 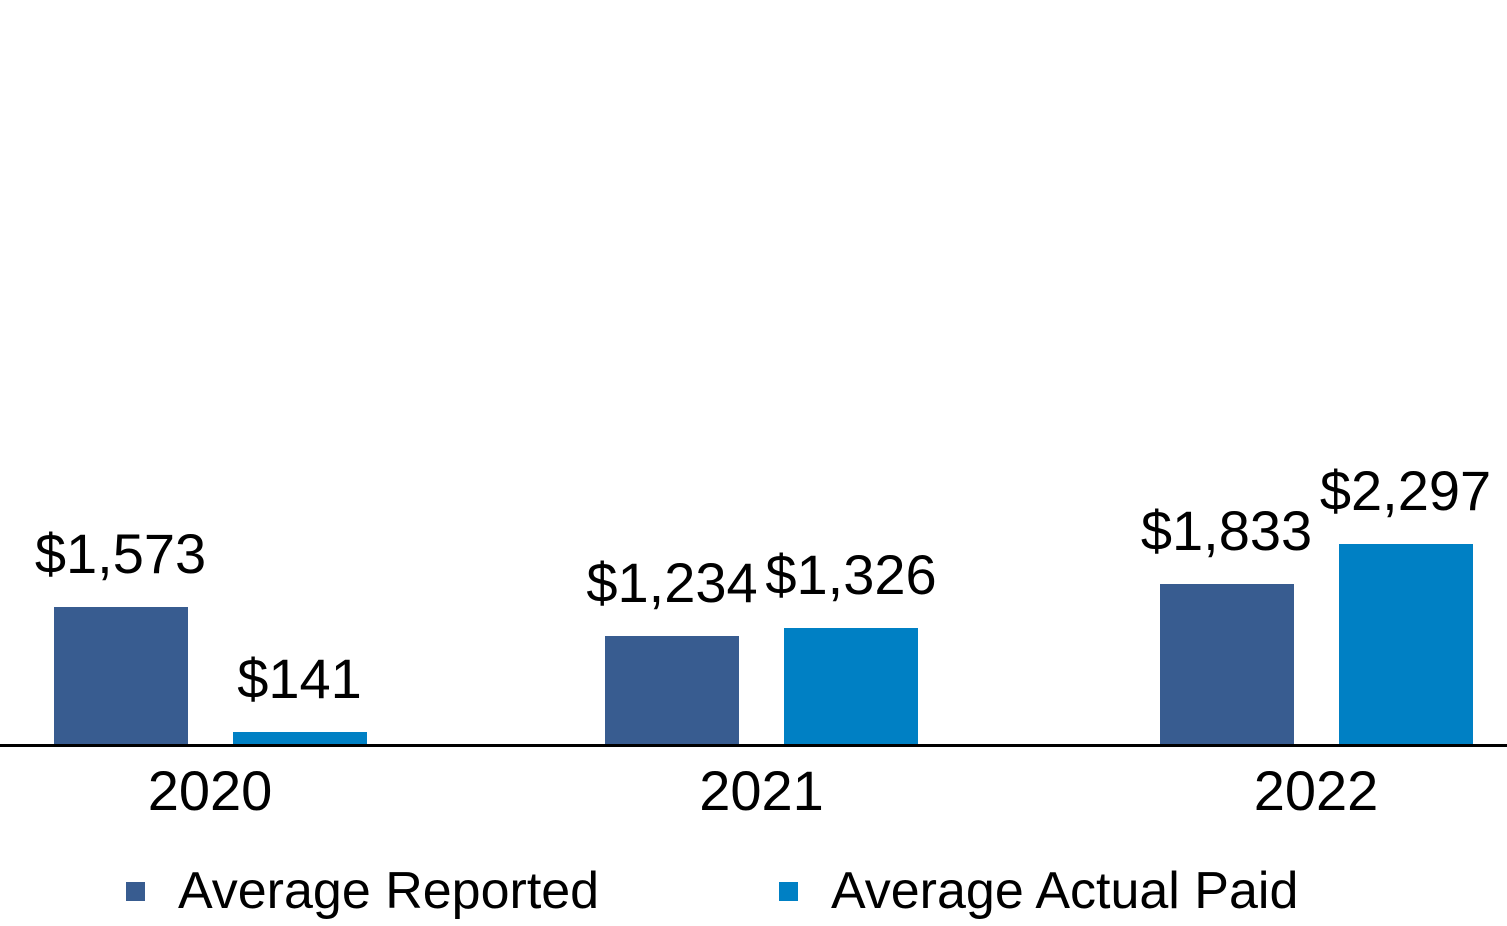 What do you see at coordinates (753, 745) in the screenshot?
I see `x-axis-line` at bounding box center [753, 745].